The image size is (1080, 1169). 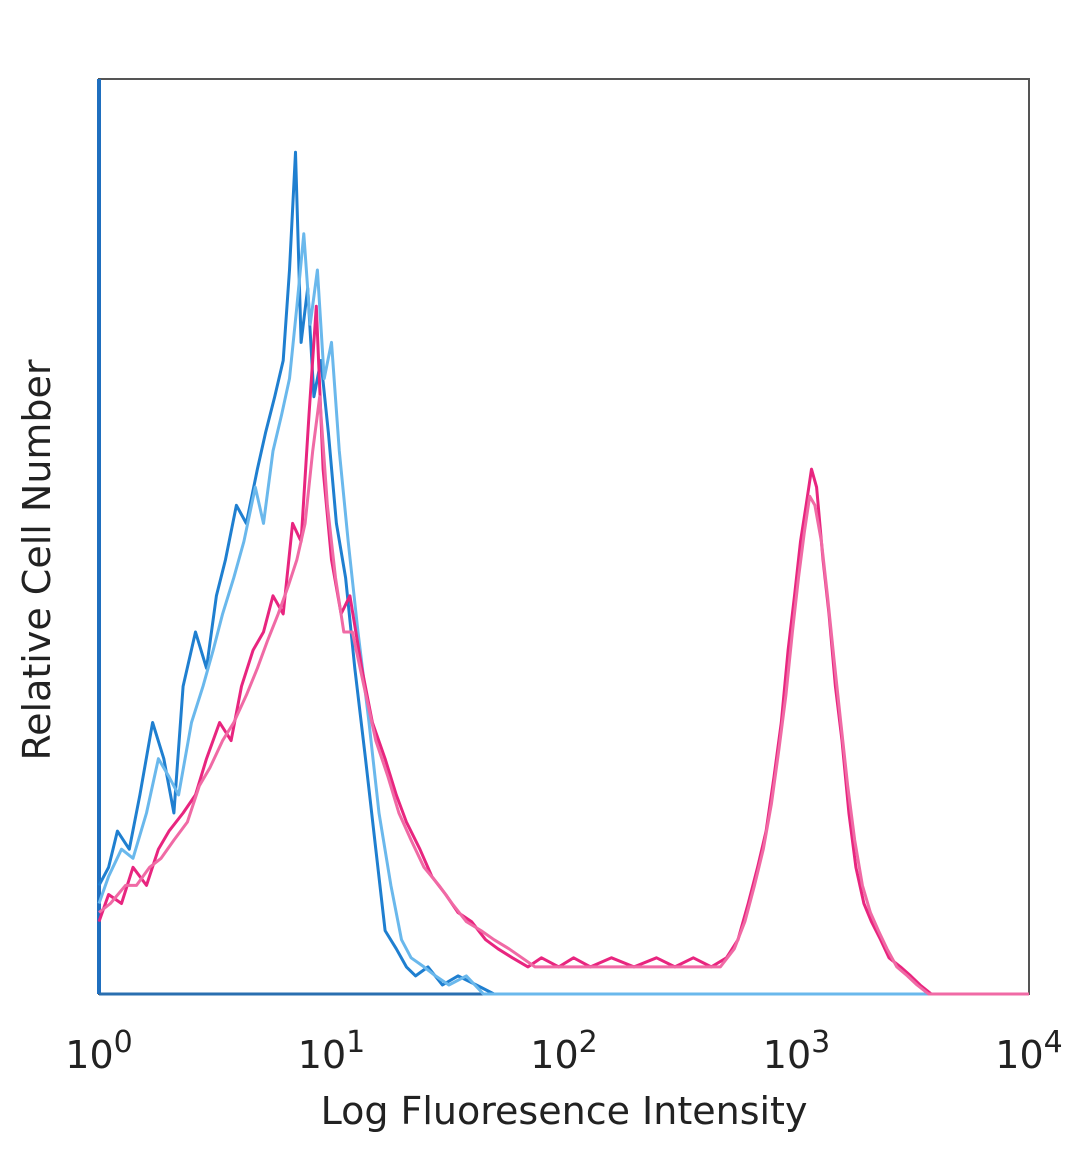 I want to click on y-axis-label: Relative Cell Number, so click(x=37, y=559).